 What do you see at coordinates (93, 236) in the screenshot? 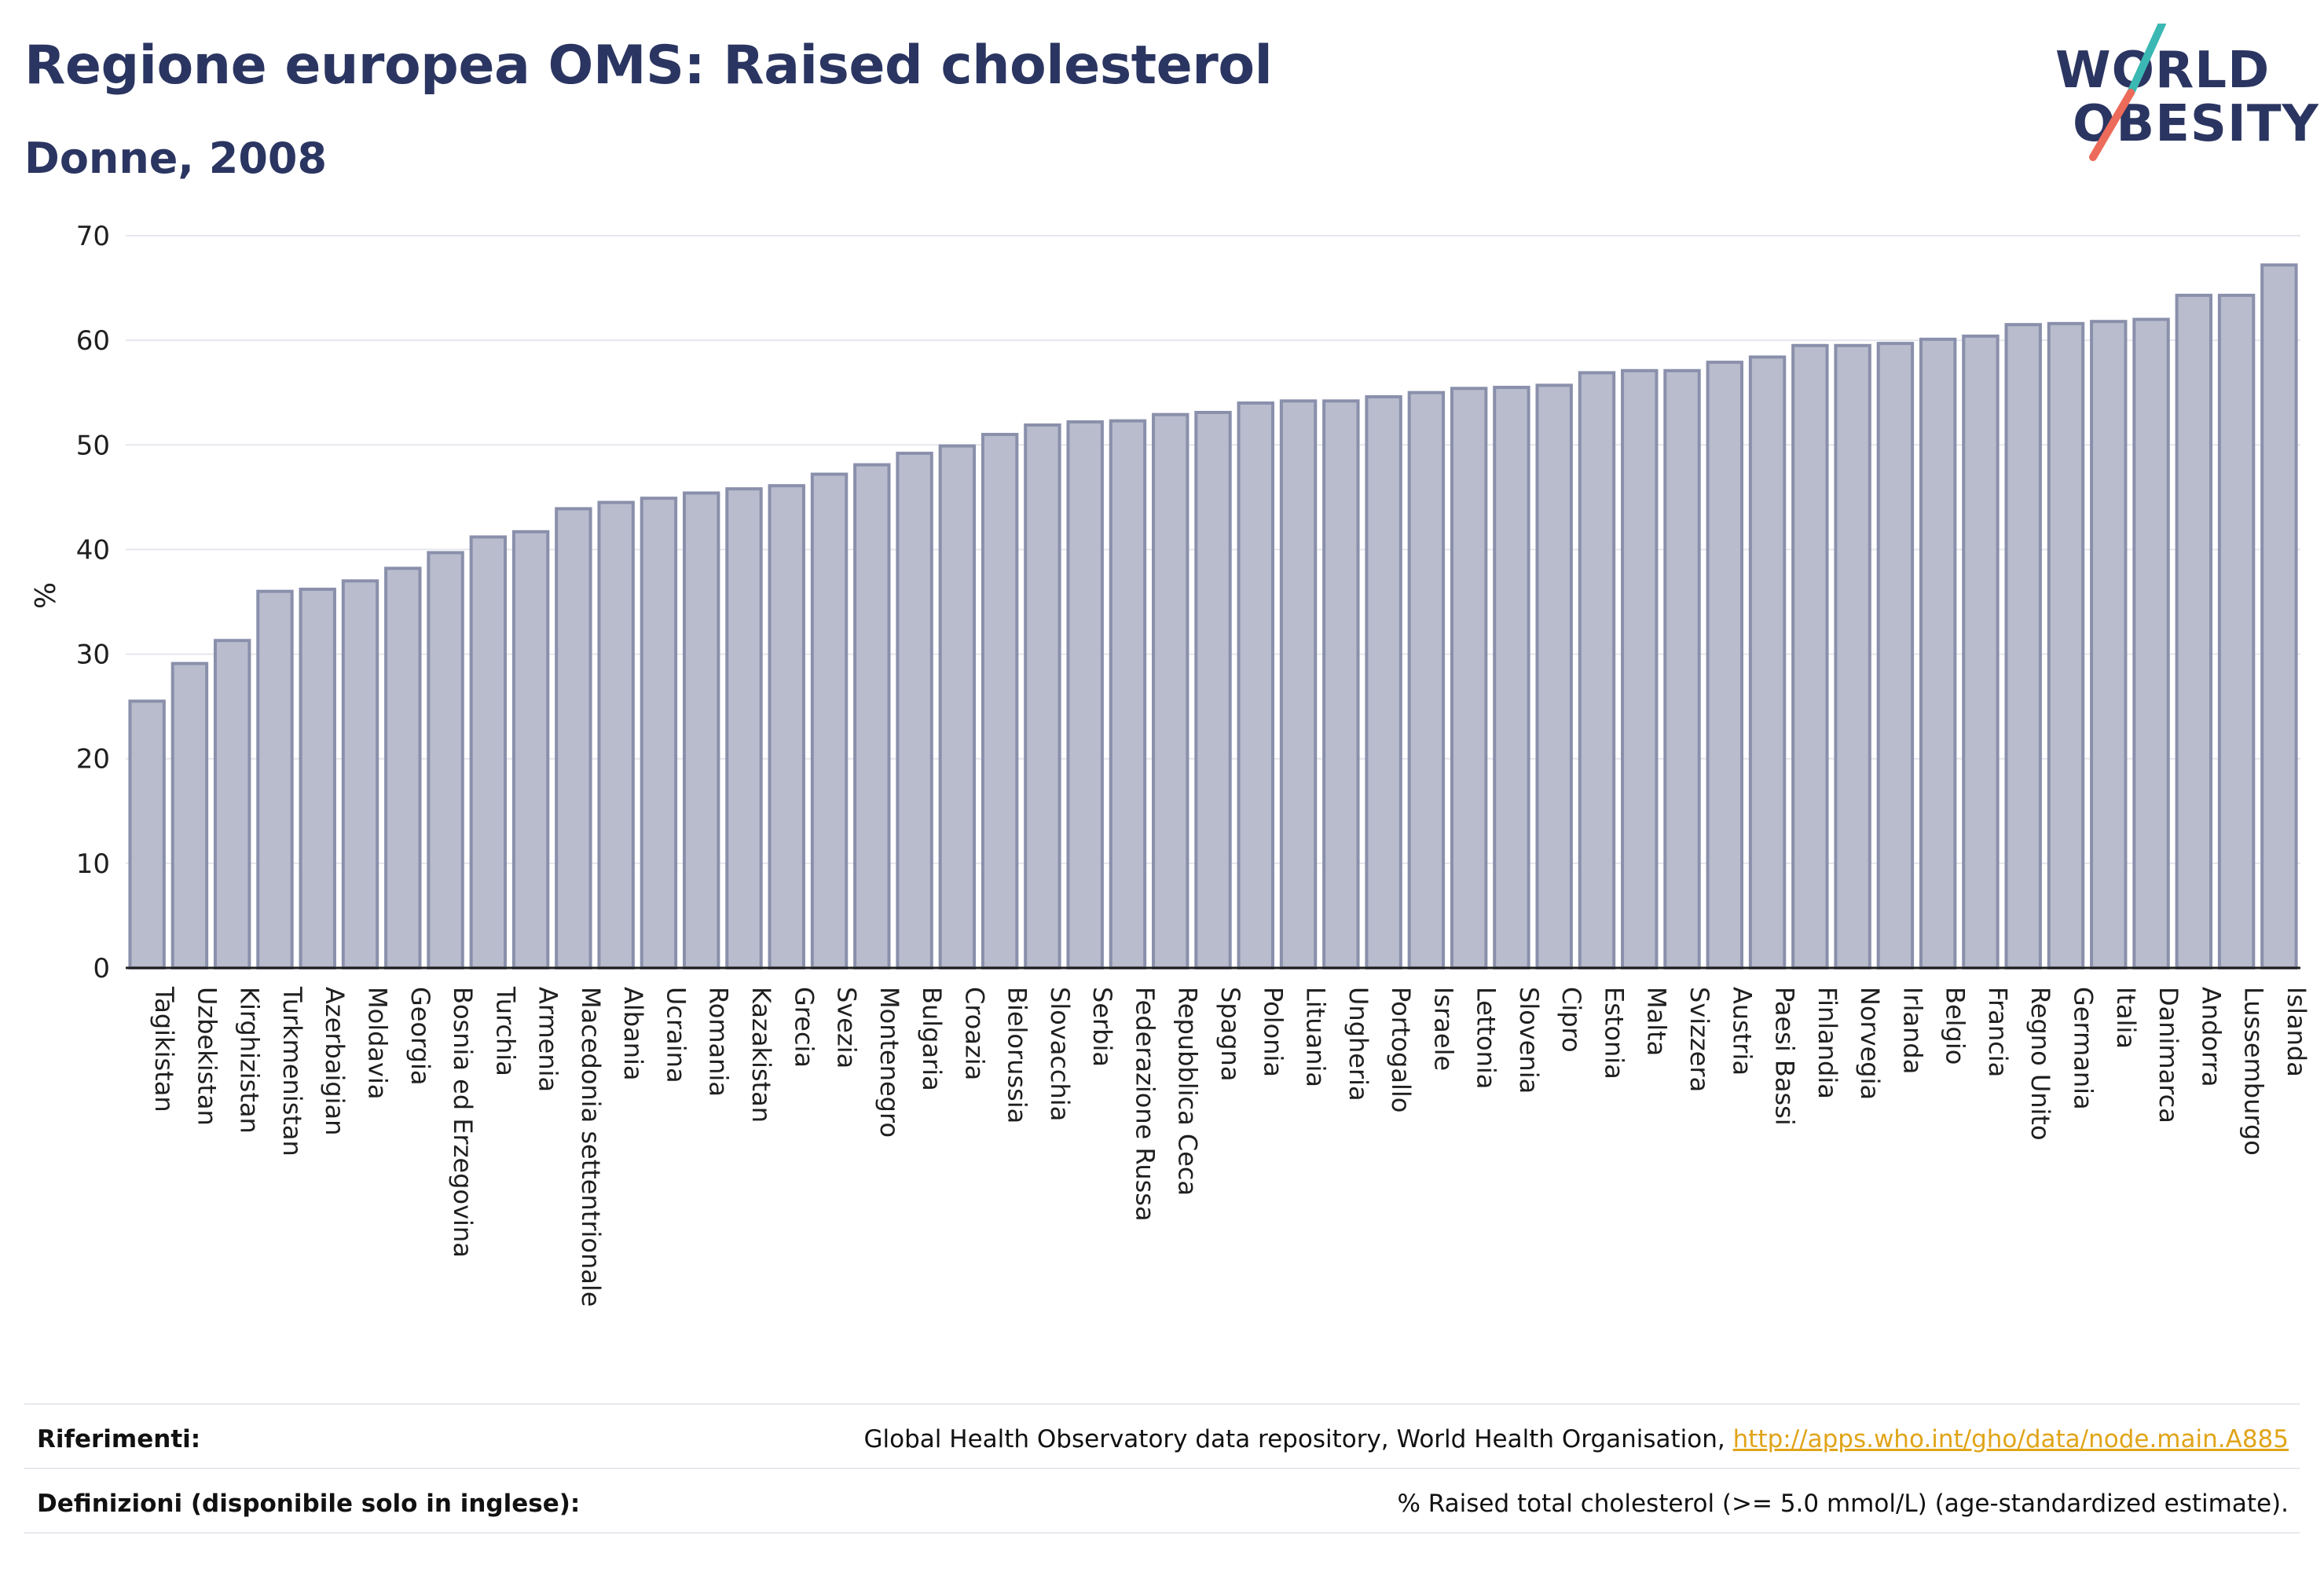
I see `y-tick-label: 70` at bounding box center [93, 236].